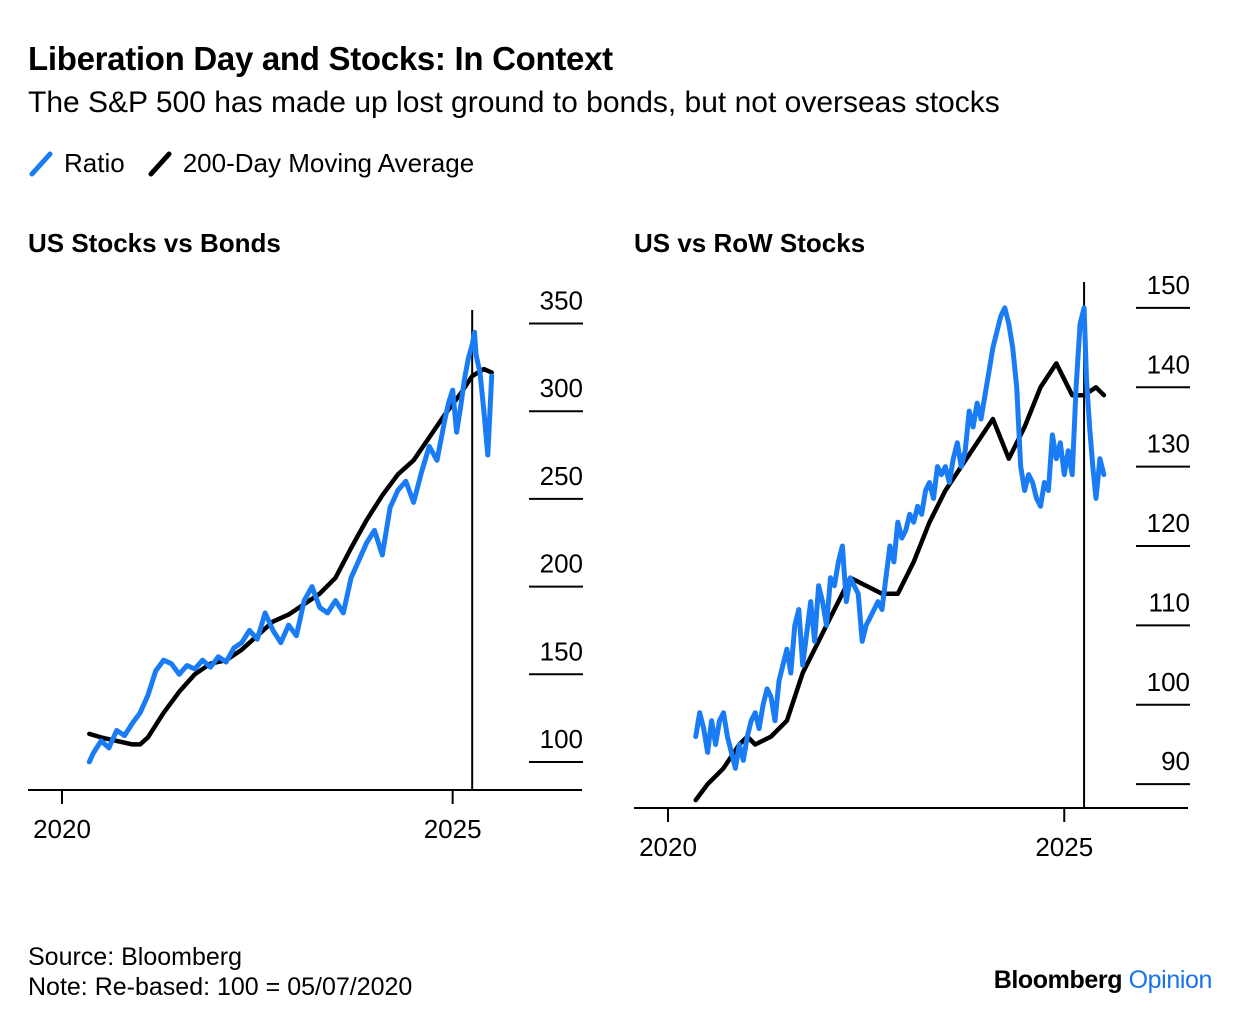 The width and height of the screenshot is (1240, 1026). I want to click on y-tick-label: 120, so click(1168, 523).